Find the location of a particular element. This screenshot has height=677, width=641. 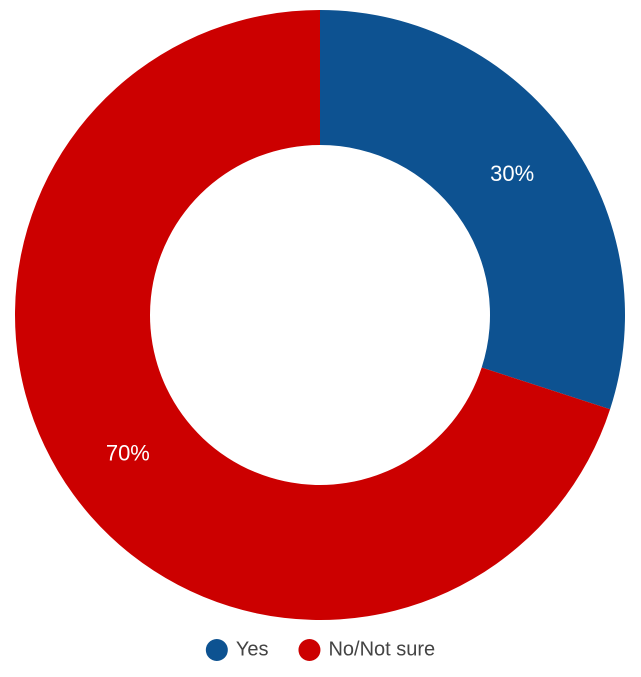

legend-label: Yes is located at coordinates (252, 649).